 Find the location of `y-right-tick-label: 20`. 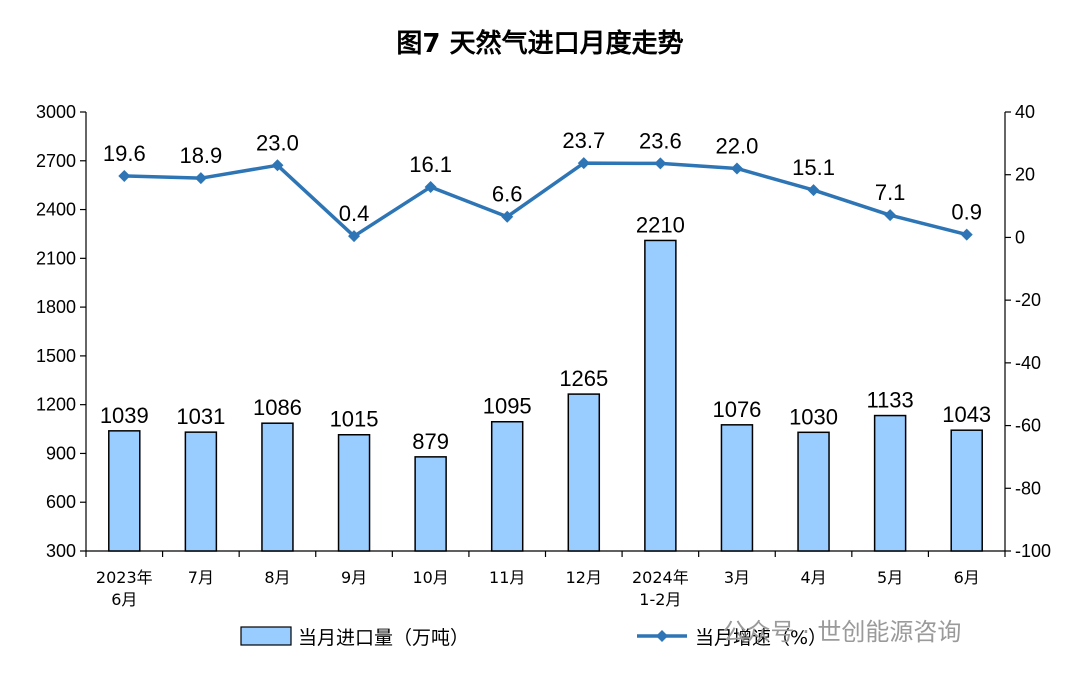

y-right-tick-label: 20 is located at coordinates (1025, 175).